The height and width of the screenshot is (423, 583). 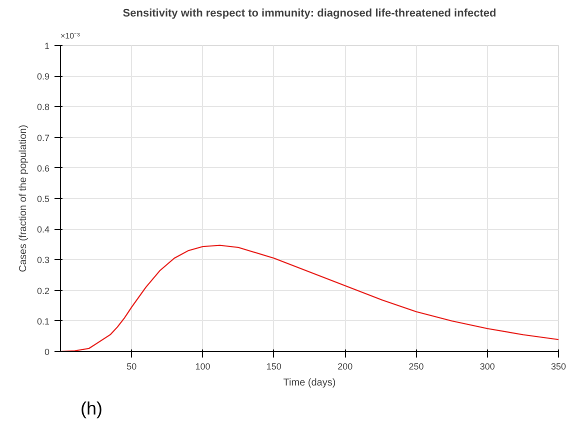 What do you see at coordinates (345, 367) in the screenshot?
I see `x-tick-label: 200` at bounding box center [345, 367].